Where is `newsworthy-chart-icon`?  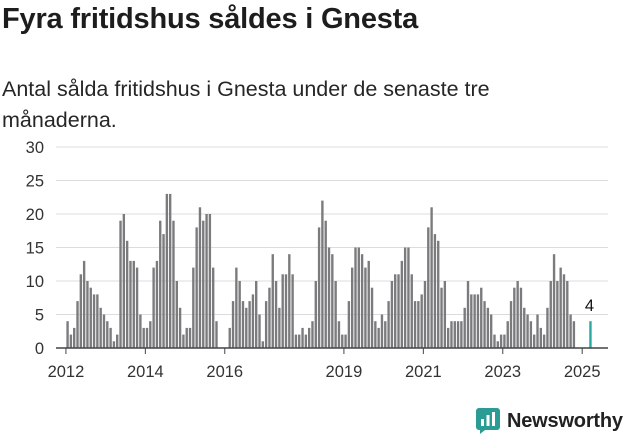
newsworthy-chart-icon is located at coordinates (488, 421).